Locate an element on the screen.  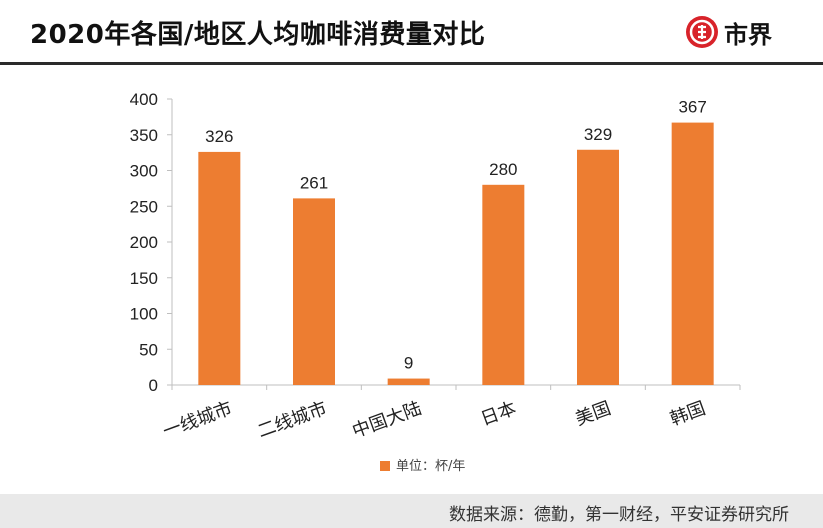
legend-swatch is located at coordinates (385, 466).